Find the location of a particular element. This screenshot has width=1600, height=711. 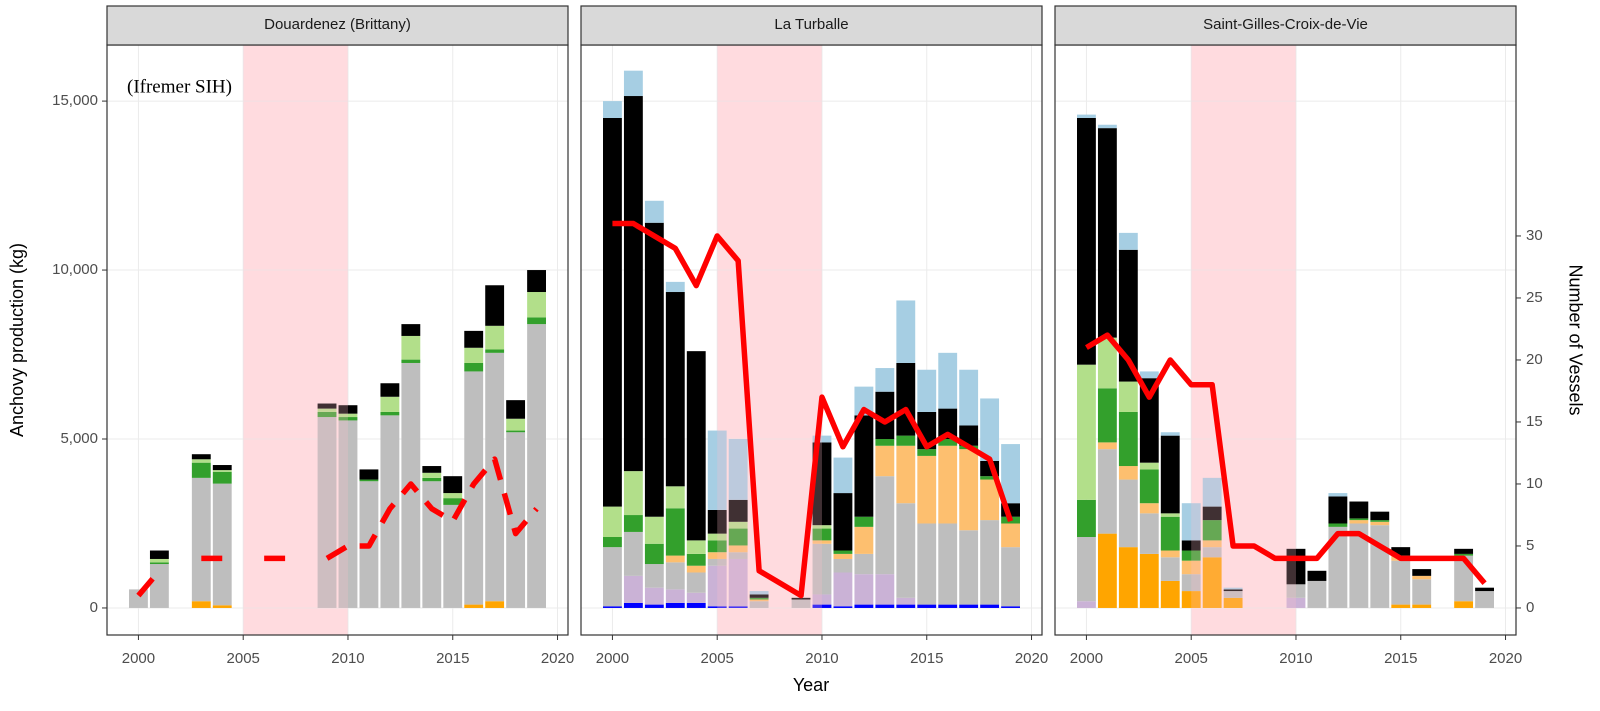

y2-tick-label: 30 is located at coordinates (1534, 235).